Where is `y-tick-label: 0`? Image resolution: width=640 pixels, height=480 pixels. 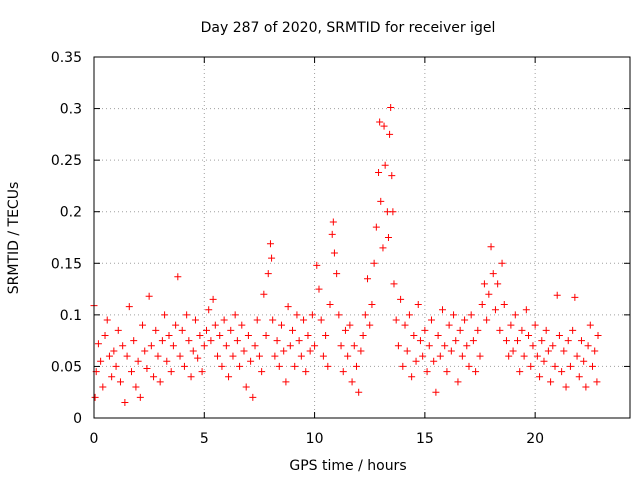 y-tick-label: 0 is located at coordinates (77, 419).